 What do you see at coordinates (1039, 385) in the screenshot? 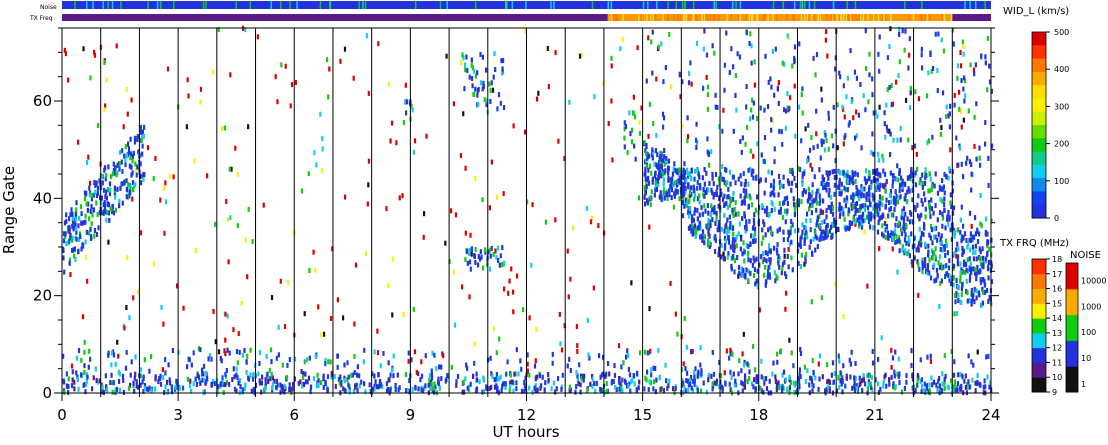
I see `txfreq-colorbar-segment` at bounding box center [1039, 385].